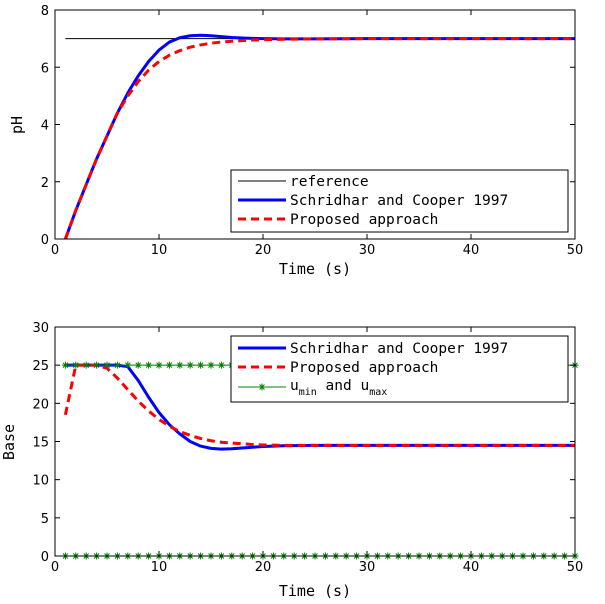  I want to click on base-x-tick-label-2: 20, so click(263, 567).